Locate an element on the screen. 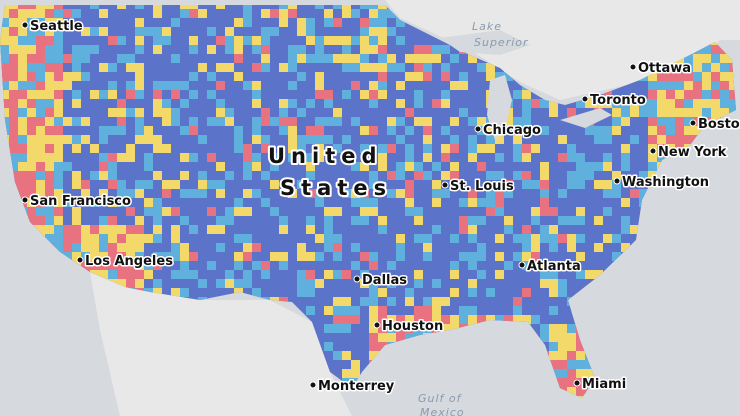  water-label: Mexico is located at coordinates (442, 411).